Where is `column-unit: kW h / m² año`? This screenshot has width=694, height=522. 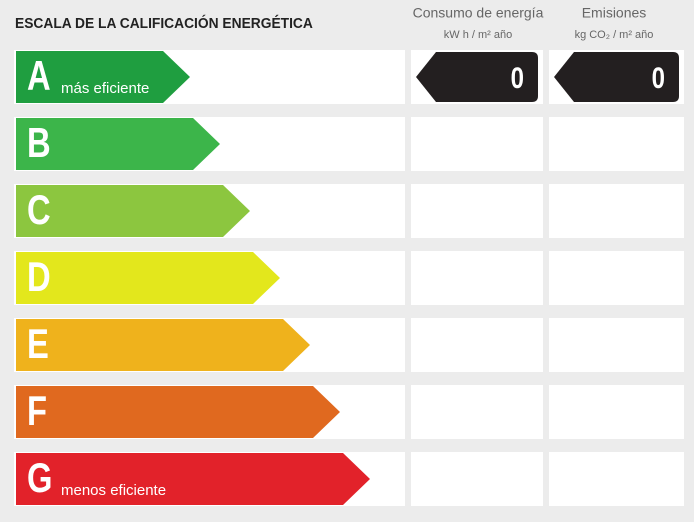 column-unit: kW h / m² año is located at coordinates (478, 35).